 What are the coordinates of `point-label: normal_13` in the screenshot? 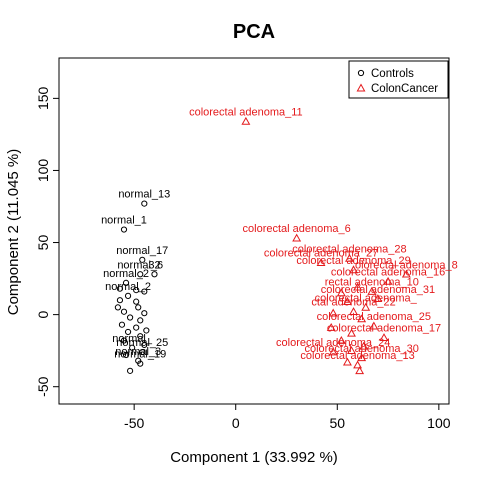 It's located at (144, 195).